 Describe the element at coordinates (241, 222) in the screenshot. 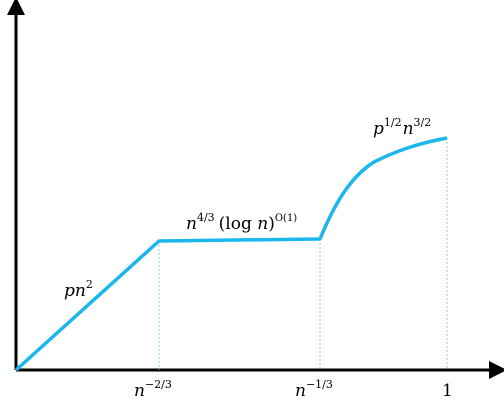

I see `segment-label-2: n4/3 (log n)O(1)` at that location.